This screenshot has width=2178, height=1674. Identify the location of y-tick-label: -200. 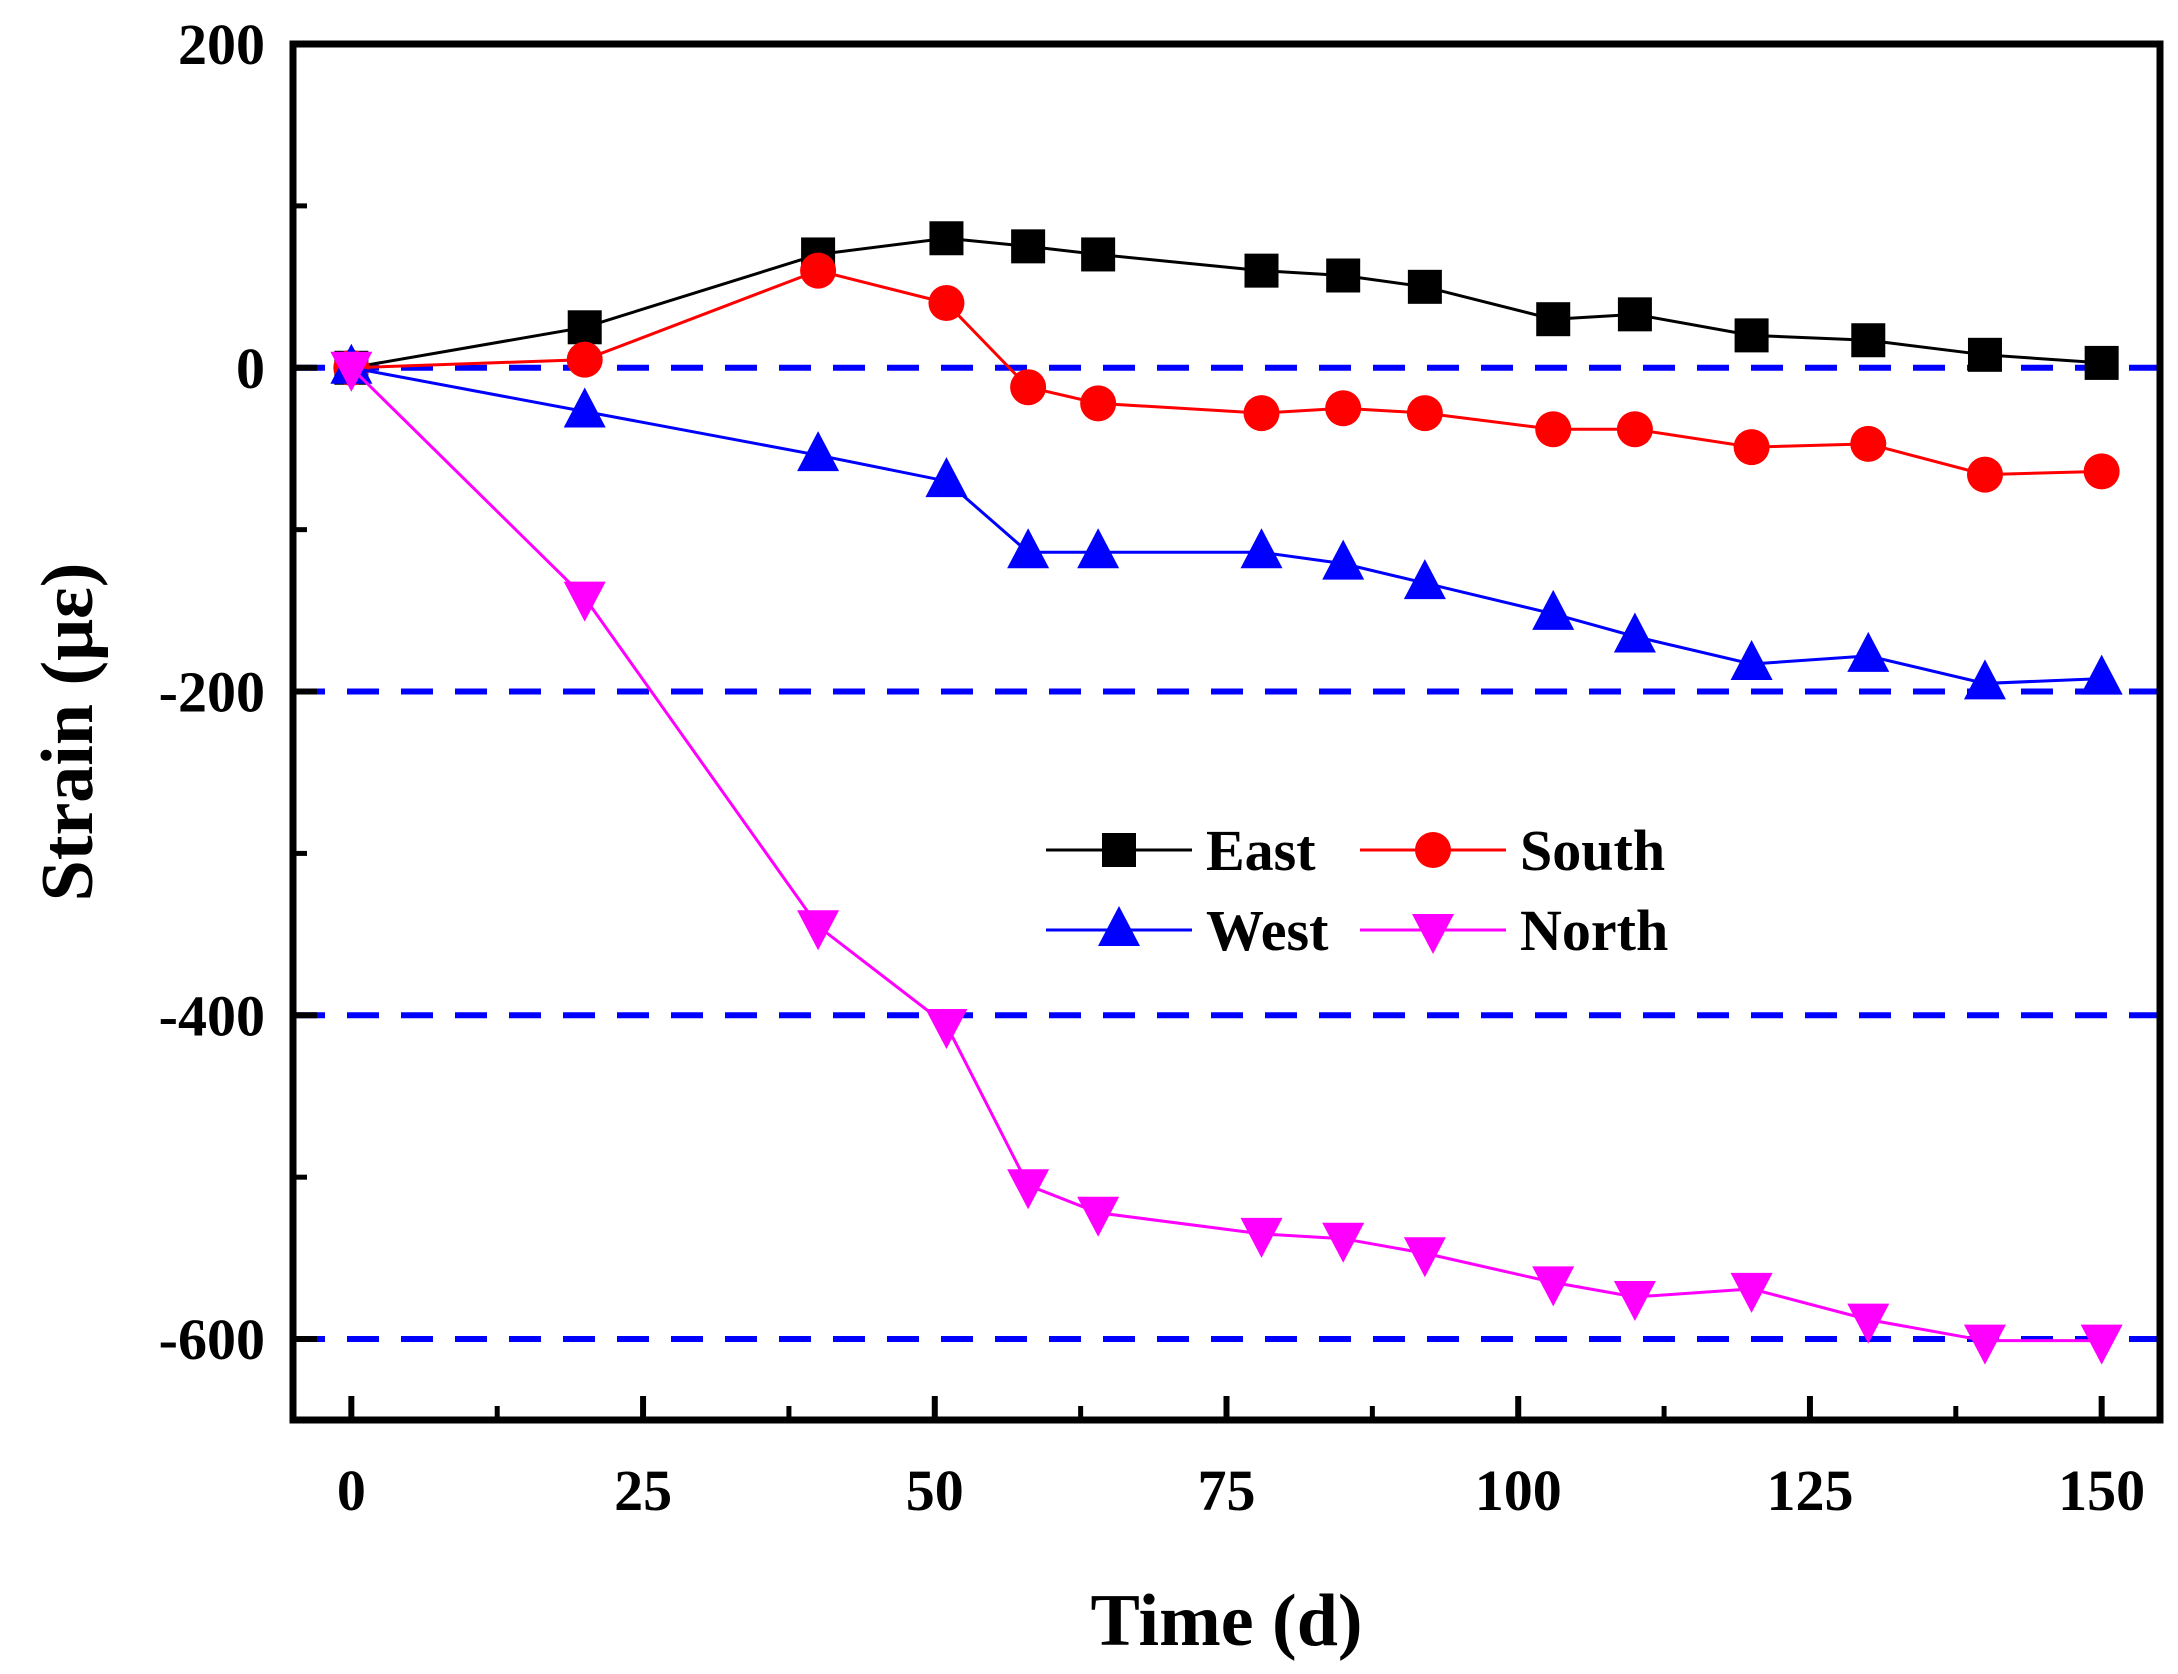
(212, 692).